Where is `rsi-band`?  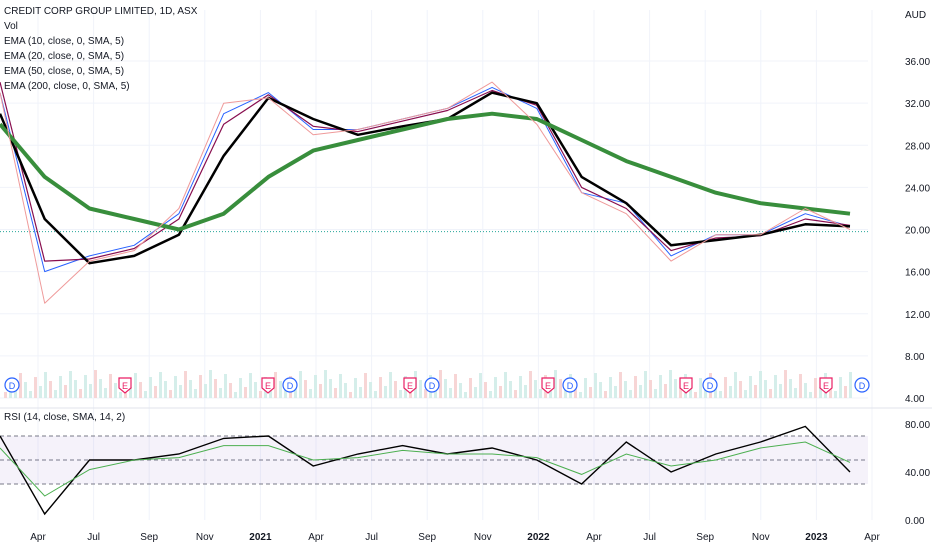
rsi-band is located at coordinates (434, 460).